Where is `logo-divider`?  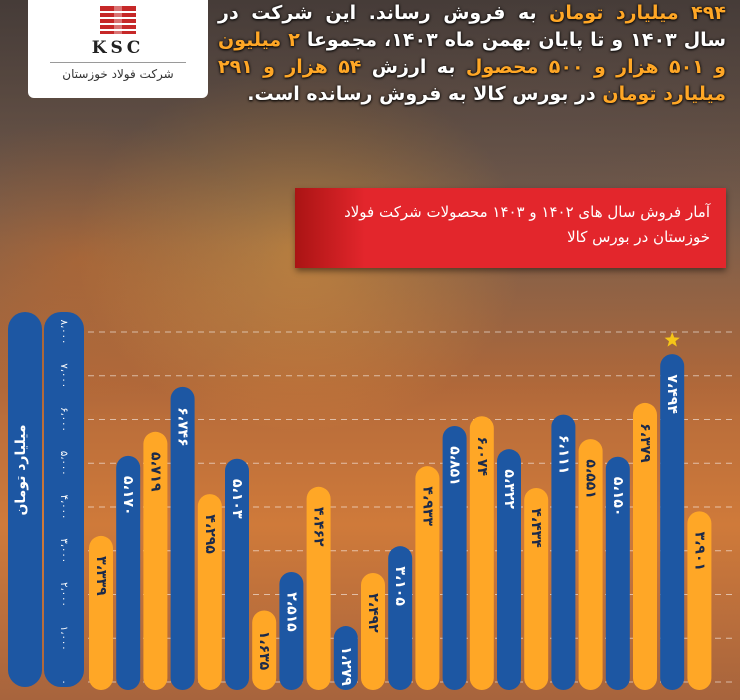 logo-divider is located at coordinates (118, 62).